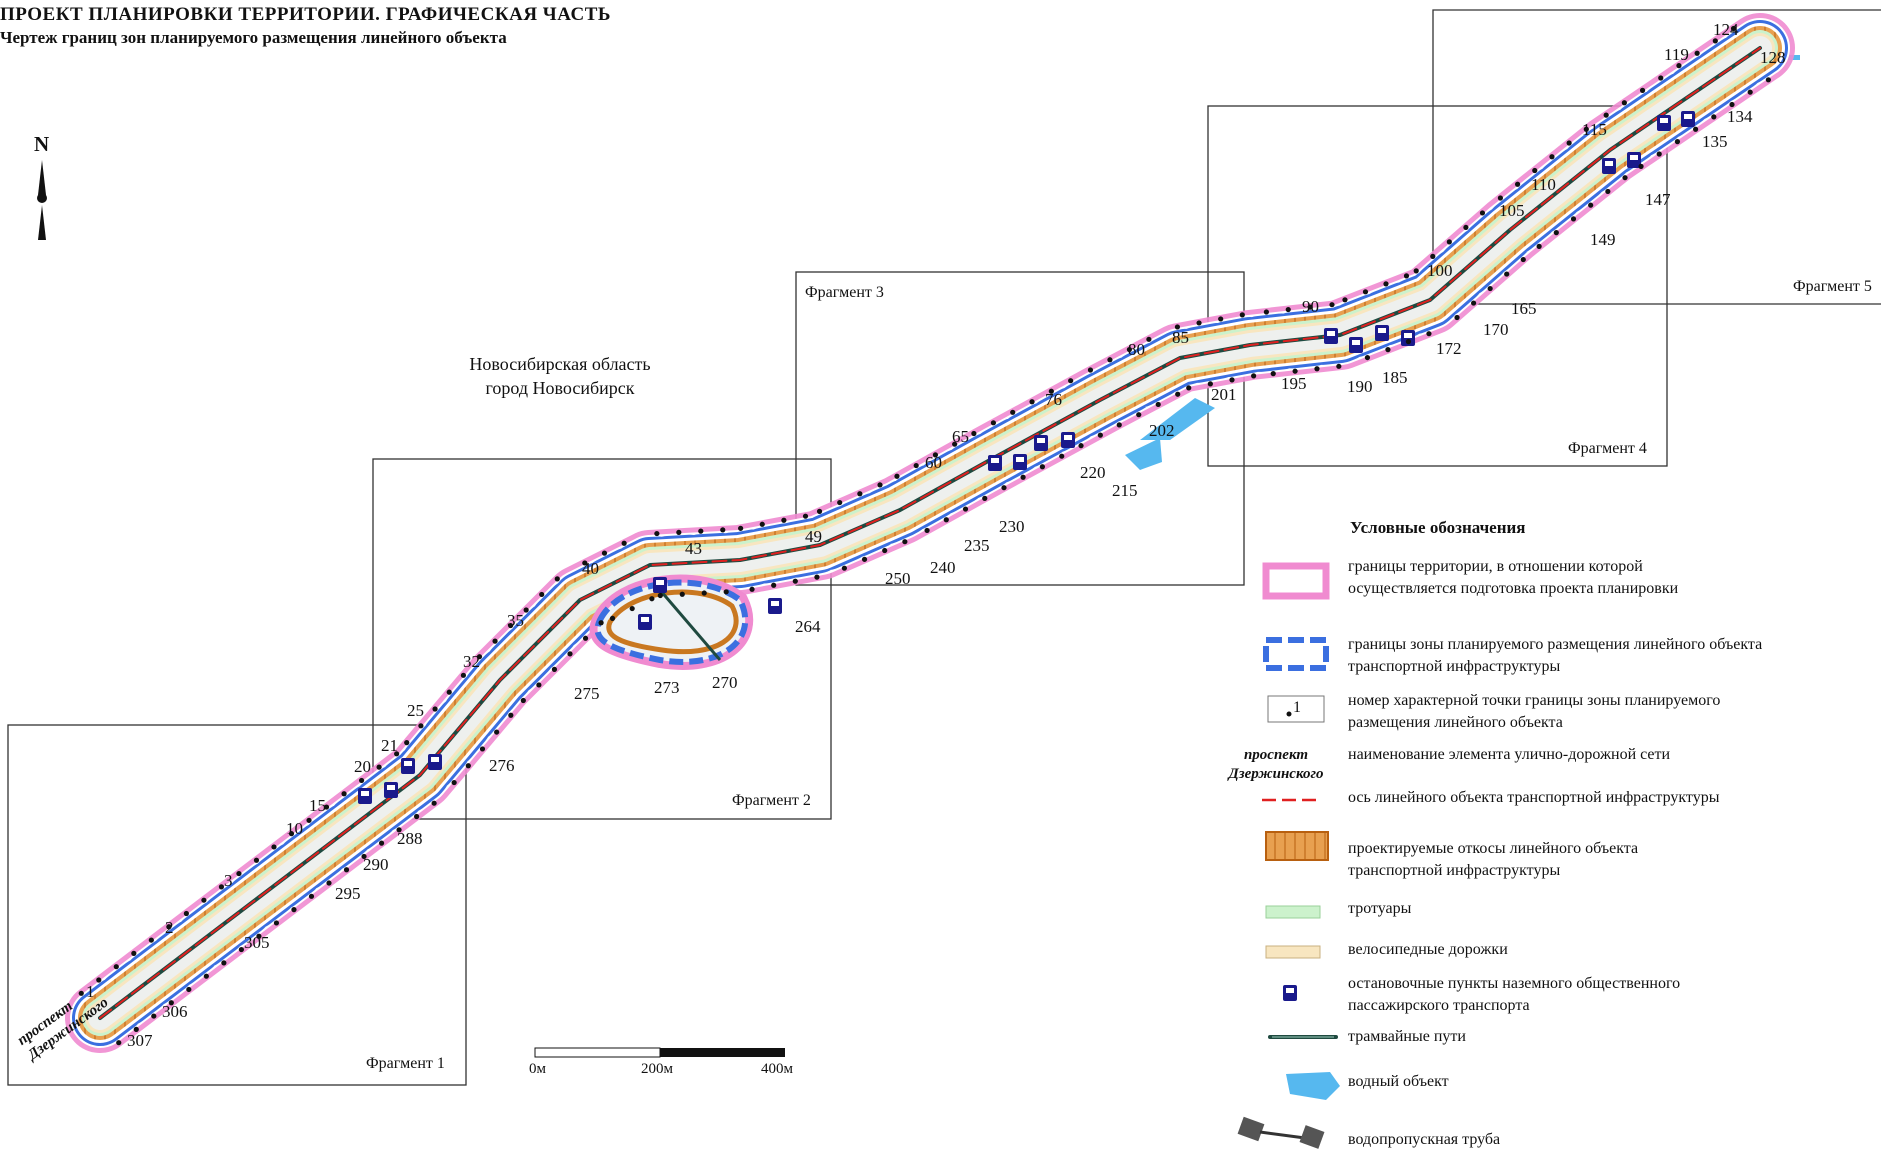  What do you see at coordinates (1603, 239) in the screenshot?
I see `point-label-149: 149` at bounding box center [1603, 239].